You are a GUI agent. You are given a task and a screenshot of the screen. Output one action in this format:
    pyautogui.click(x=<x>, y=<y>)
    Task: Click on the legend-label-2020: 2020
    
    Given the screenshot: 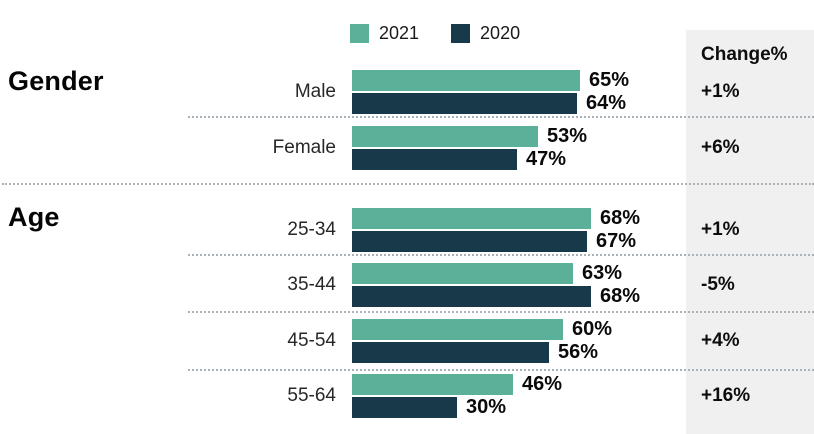 What is the action you would take?
    pyautogui.click(x=500, y=33)
    